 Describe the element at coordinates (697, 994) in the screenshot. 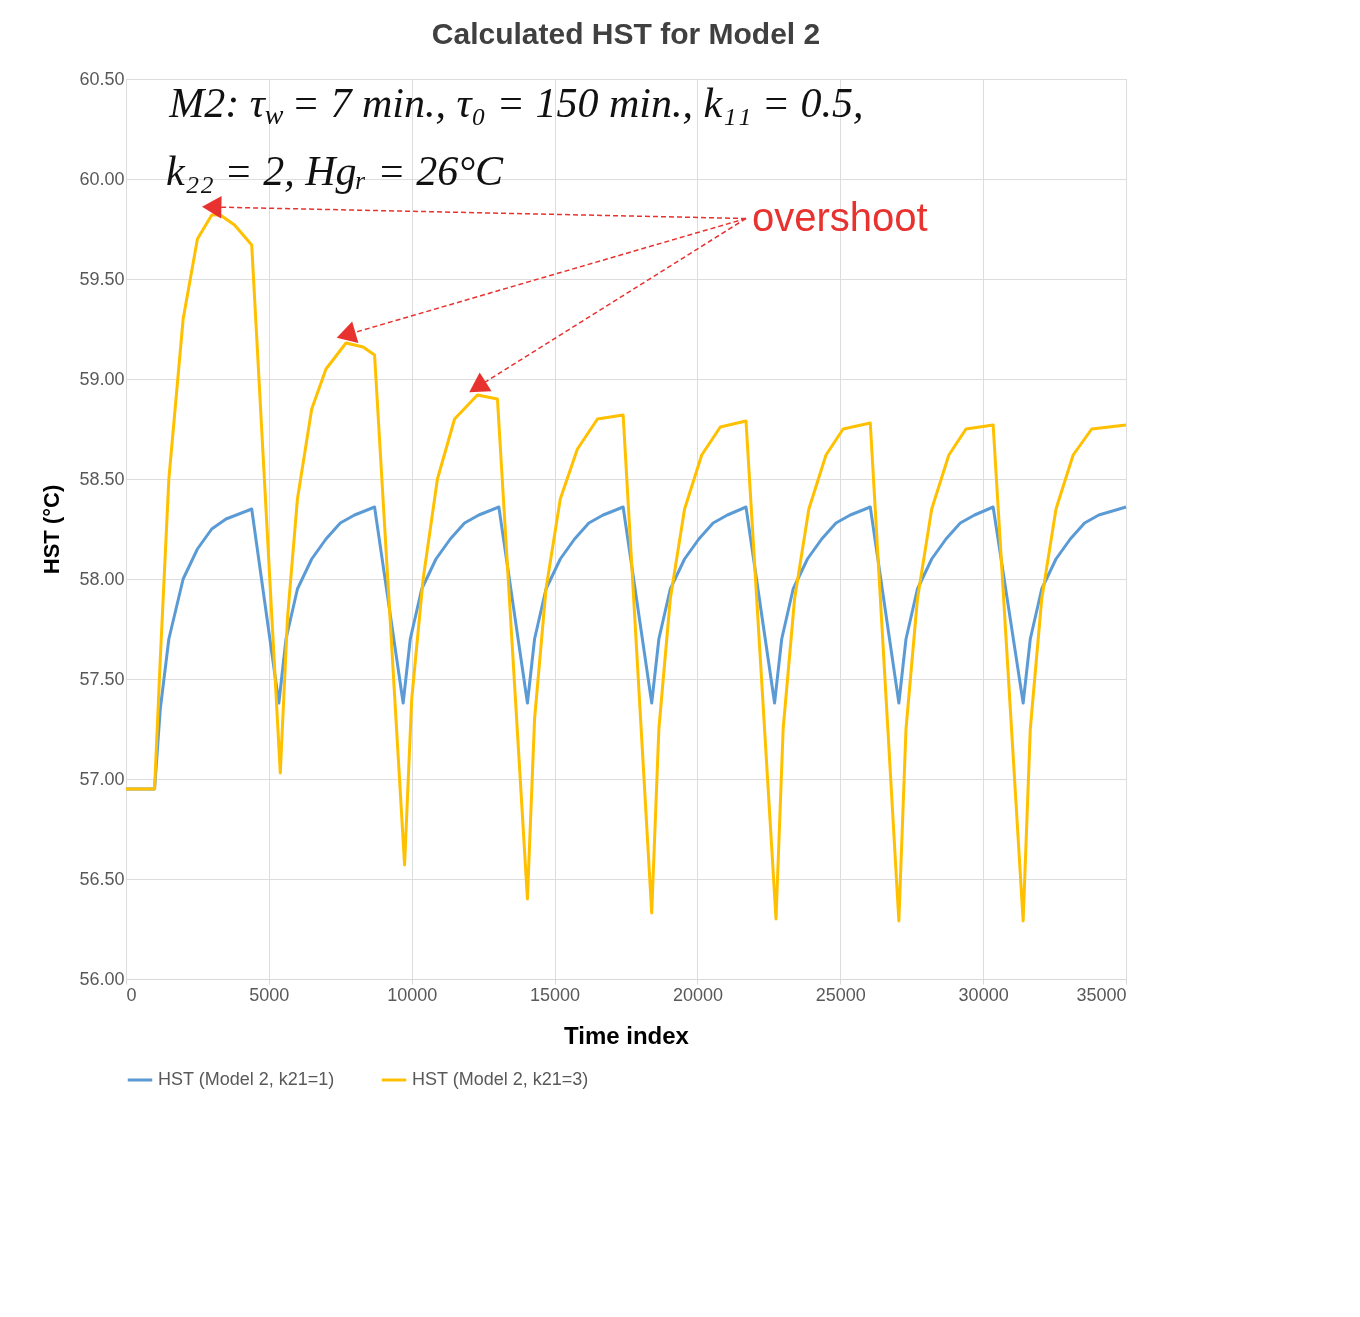

I see `x-tick-label: 20000` at that location.